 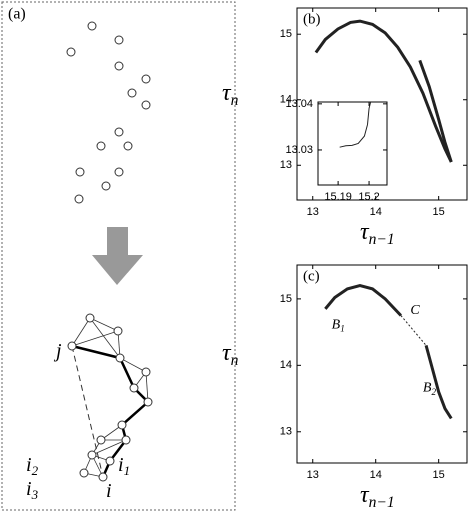 I want to click on point-cloud, so click(x=108, y=112).